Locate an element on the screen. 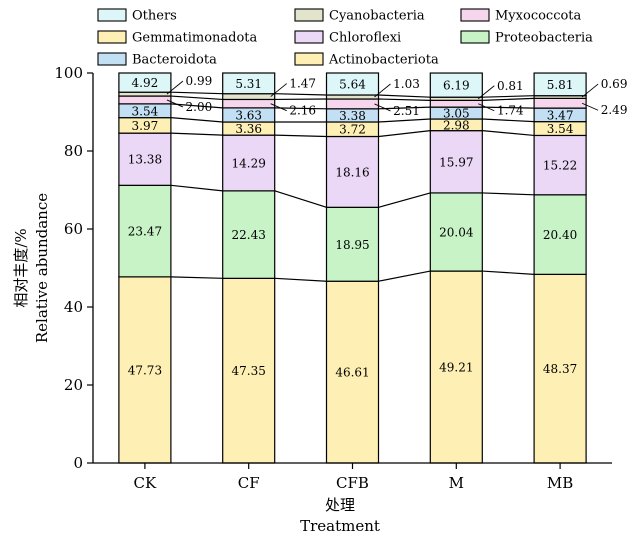  data-label-cyanobacteria: 0.69 is located at coordinates (614, 84).